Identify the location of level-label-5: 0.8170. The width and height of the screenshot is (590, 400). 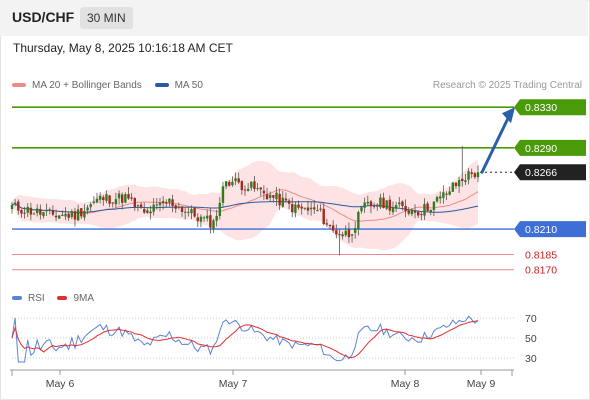
(541, 271).